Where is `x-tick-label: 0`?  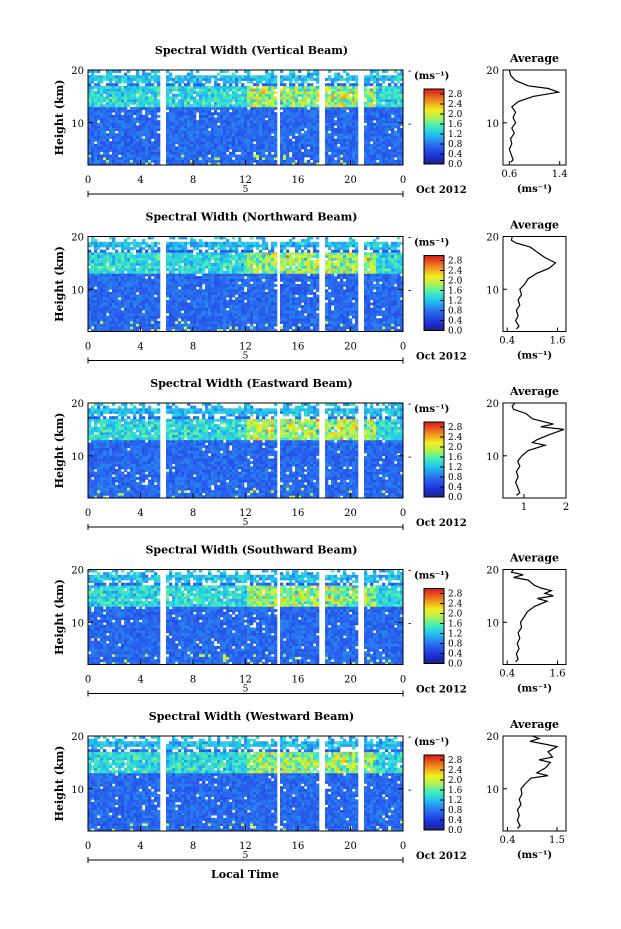 x-tick-label: 0 is located at coordinates (403, 180).